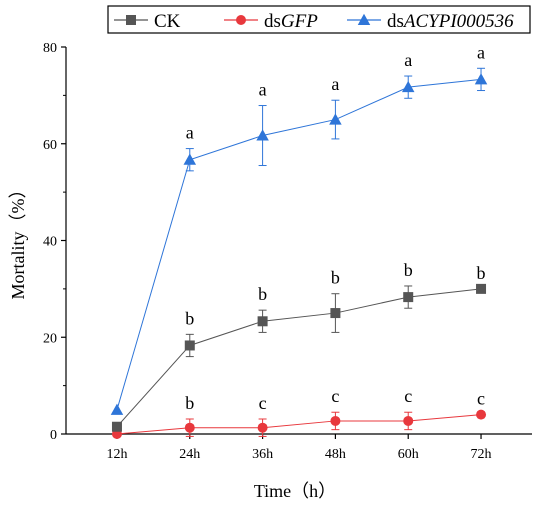  What do you see at coordinates (450, 21) in the screenshot?
I see `legend-label: dsACYPI000536` at bounding box center [450, 21].